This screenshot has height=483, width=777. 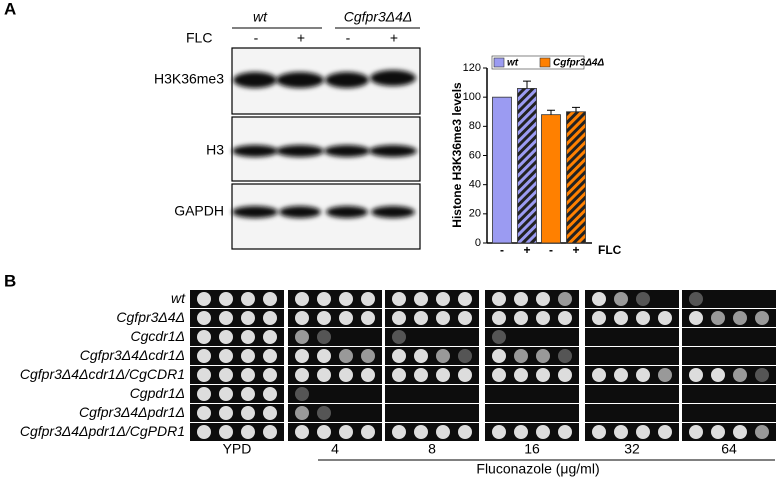 I want to click on y-tick-label: 20, so click(x=475, y=214).